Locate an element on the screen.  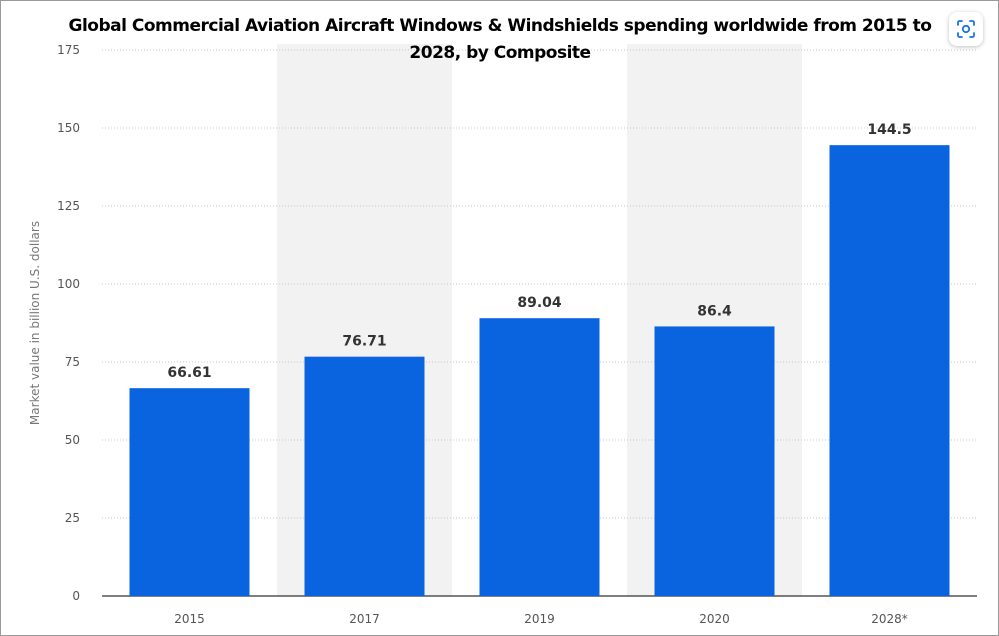
value-label: 144.5 is located at coordinates (889, 130).